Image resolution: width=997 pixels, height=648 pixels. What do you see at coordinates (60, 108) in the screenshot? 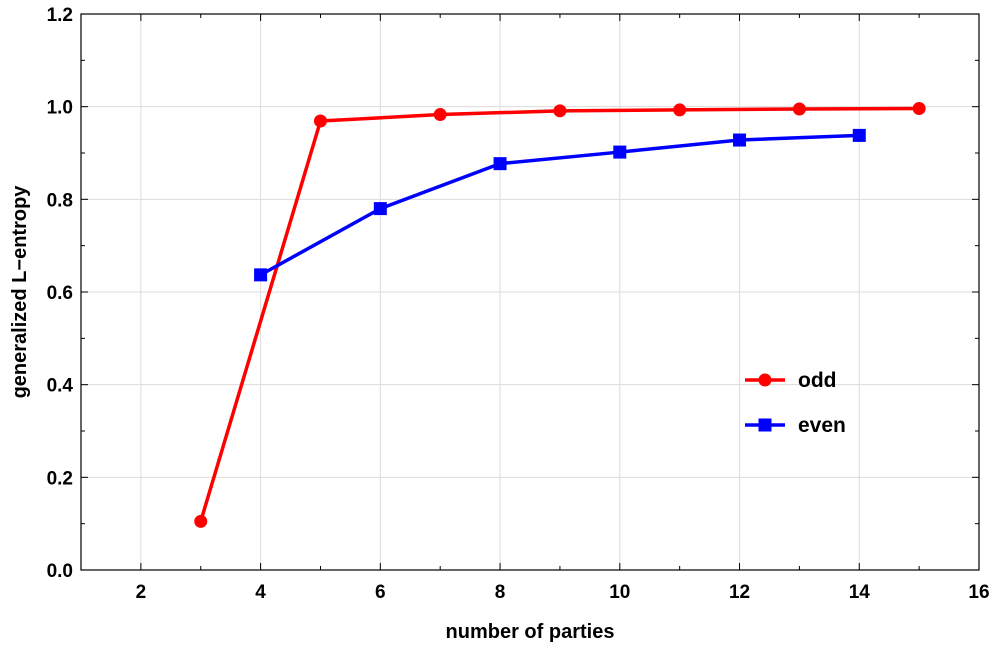
I see `y-tick-label: 1.0` at bounding box center [60, 108].